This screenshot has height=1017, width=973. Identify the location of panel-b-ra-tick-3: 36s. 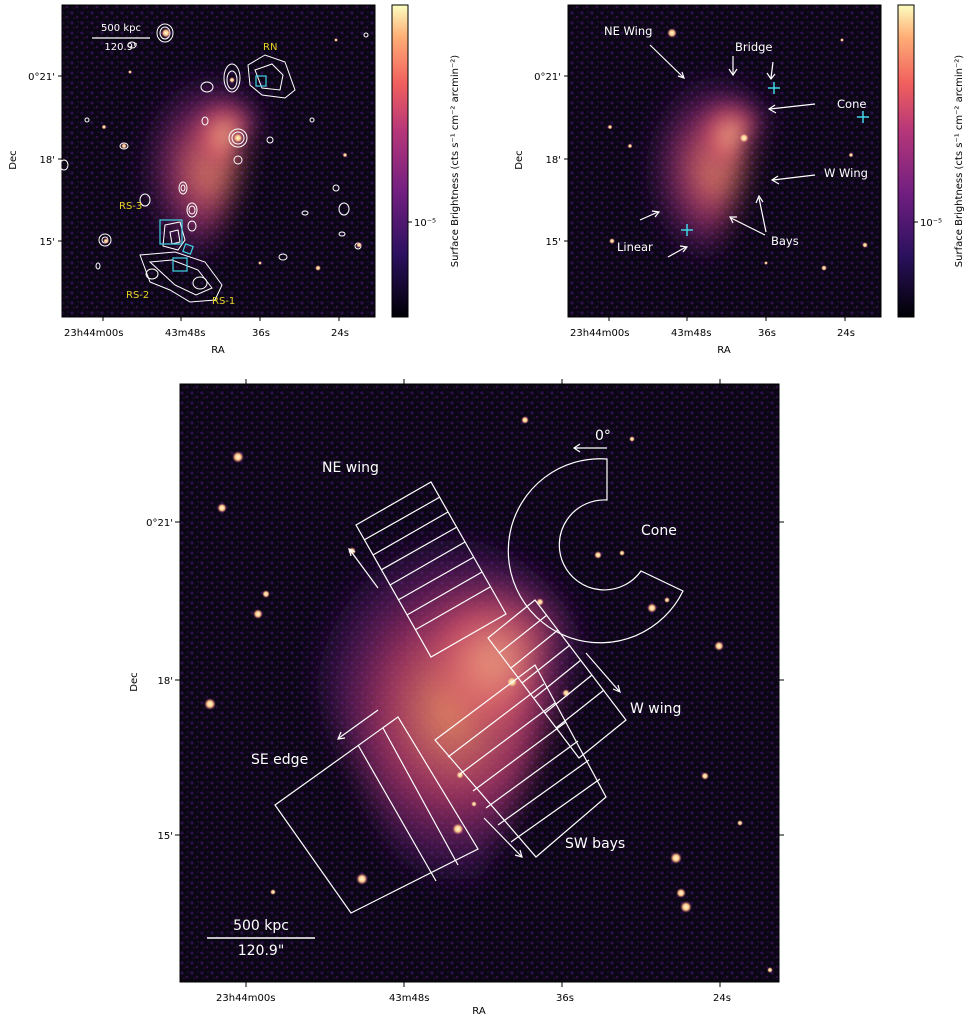
(767, 333).